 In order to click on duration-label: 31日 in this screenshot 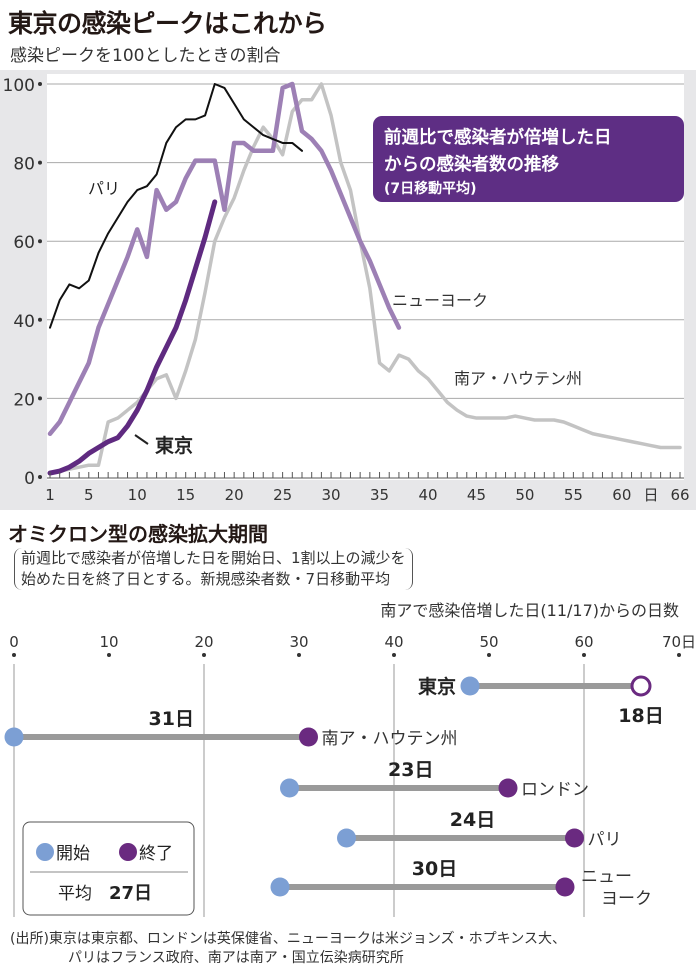, I will do `click(171, 719)`.